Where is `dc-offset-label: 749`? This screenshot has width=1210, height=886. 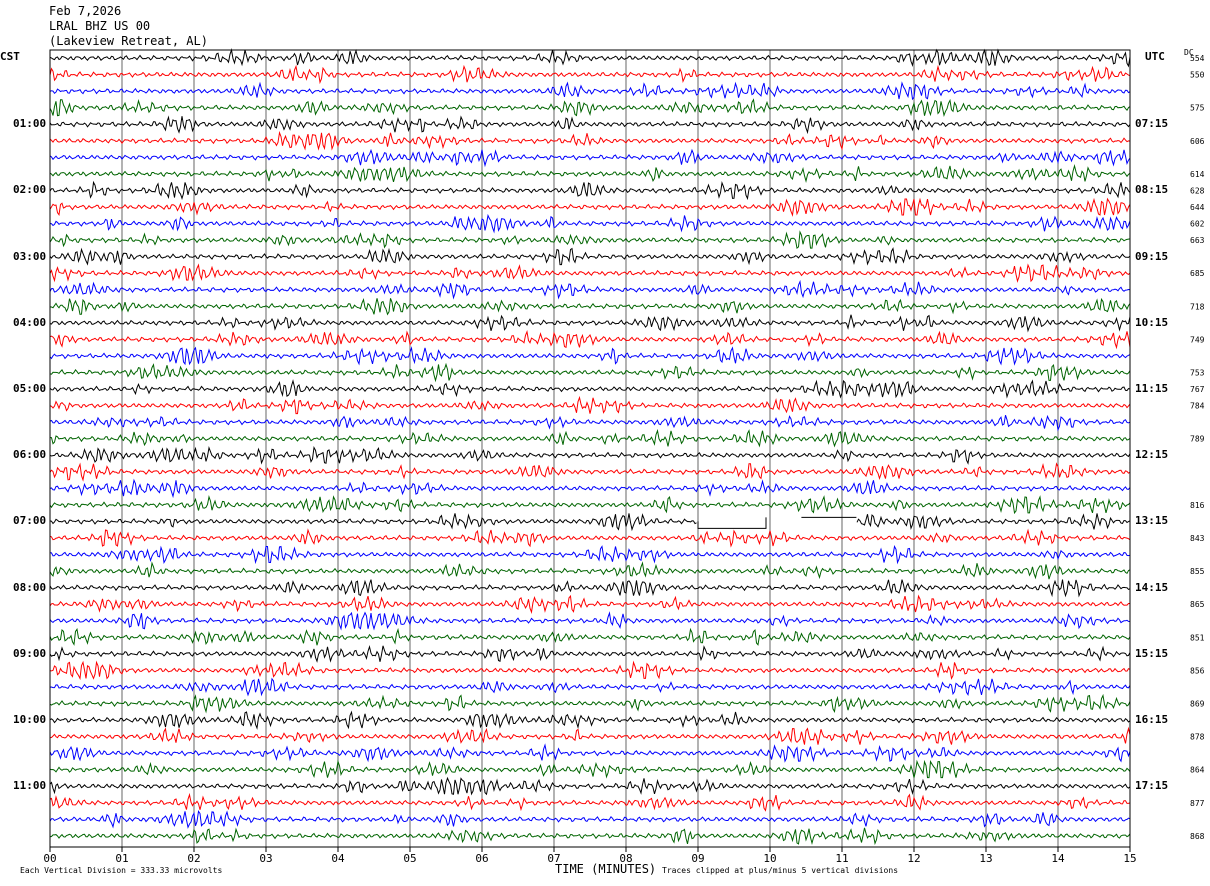
dc-offset-label: 749 is located at coordinates (1197, 339).